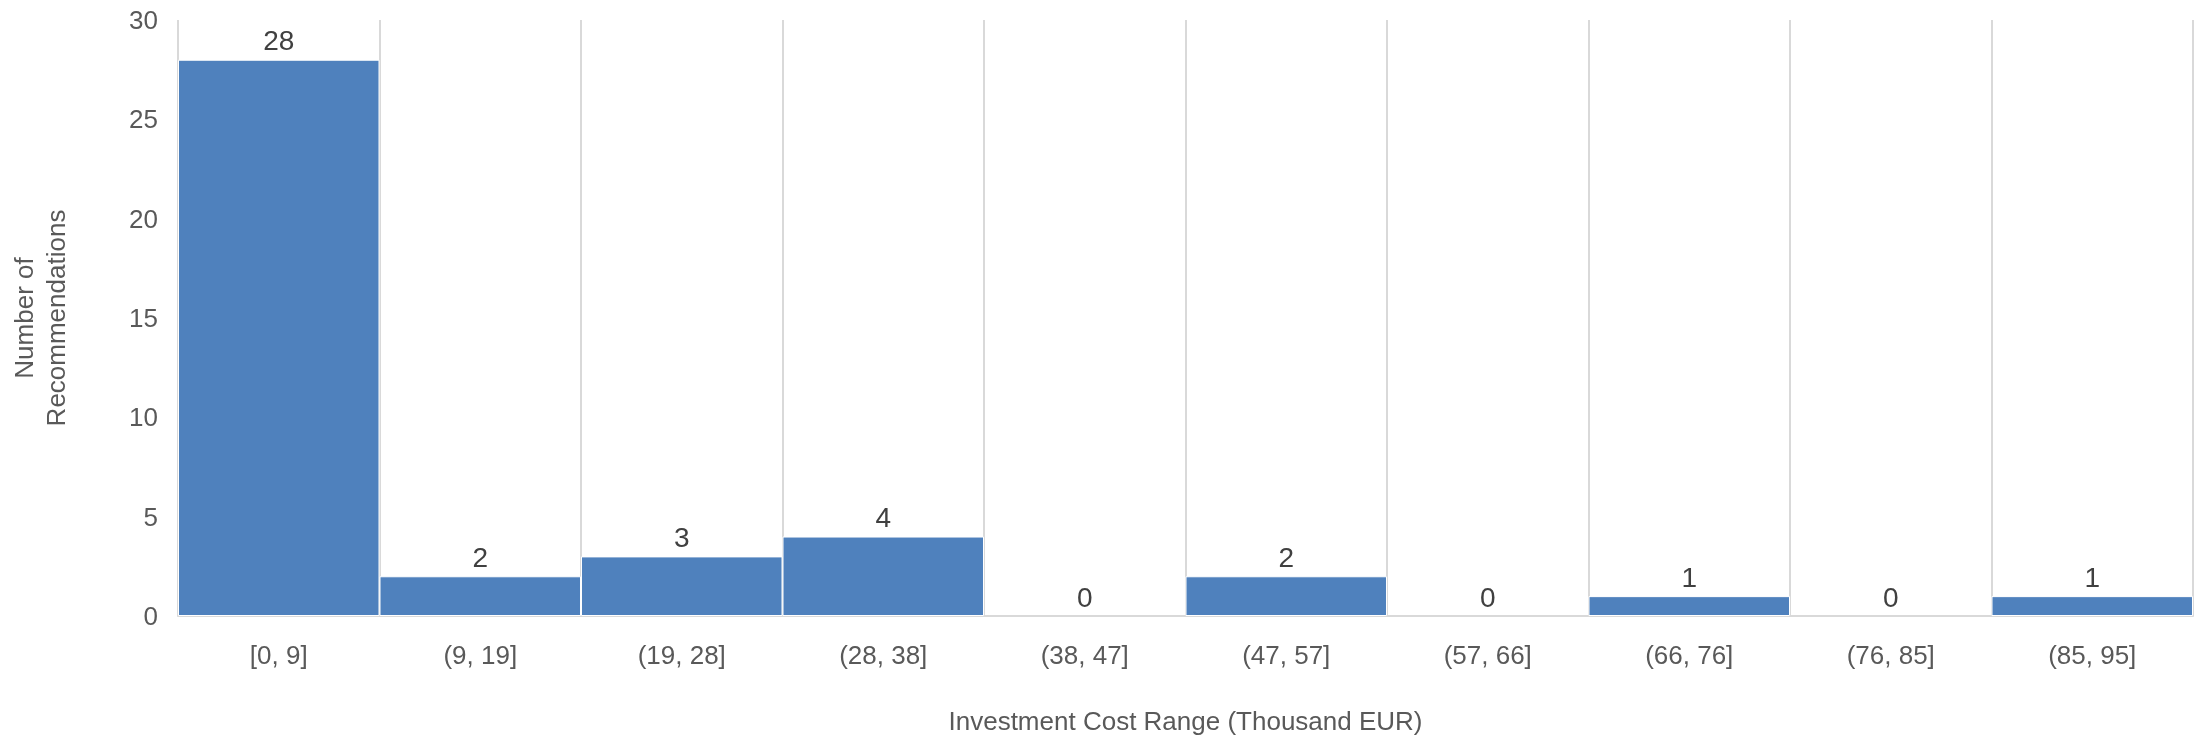 The height and width of the screenshot is (750, 2195). Describe the element at coordinates (40, 318) in the screenshot. I see `y-axis-title: Number of Recommendations` at that location.